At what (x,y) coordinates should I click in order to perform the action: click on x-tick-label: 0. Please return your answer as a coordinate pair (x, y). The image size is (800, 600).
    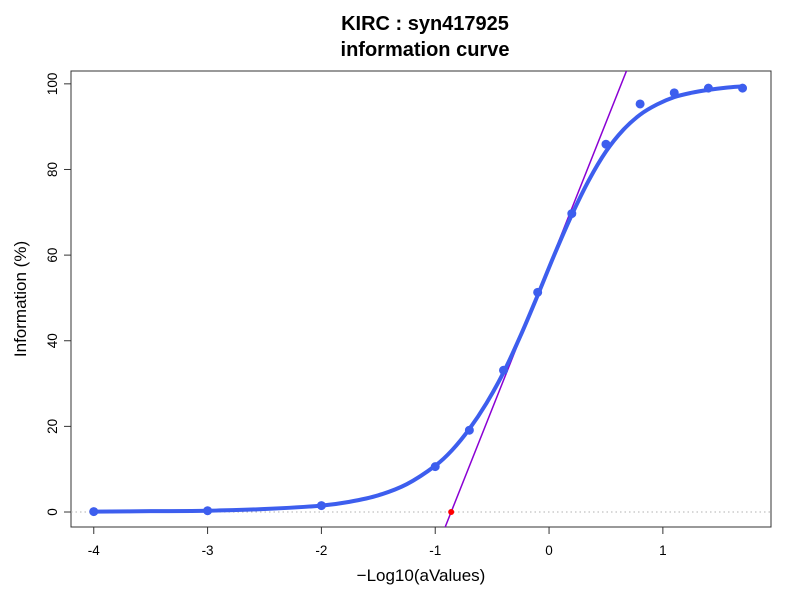
    Looking at the image, I should click on (549, 550).